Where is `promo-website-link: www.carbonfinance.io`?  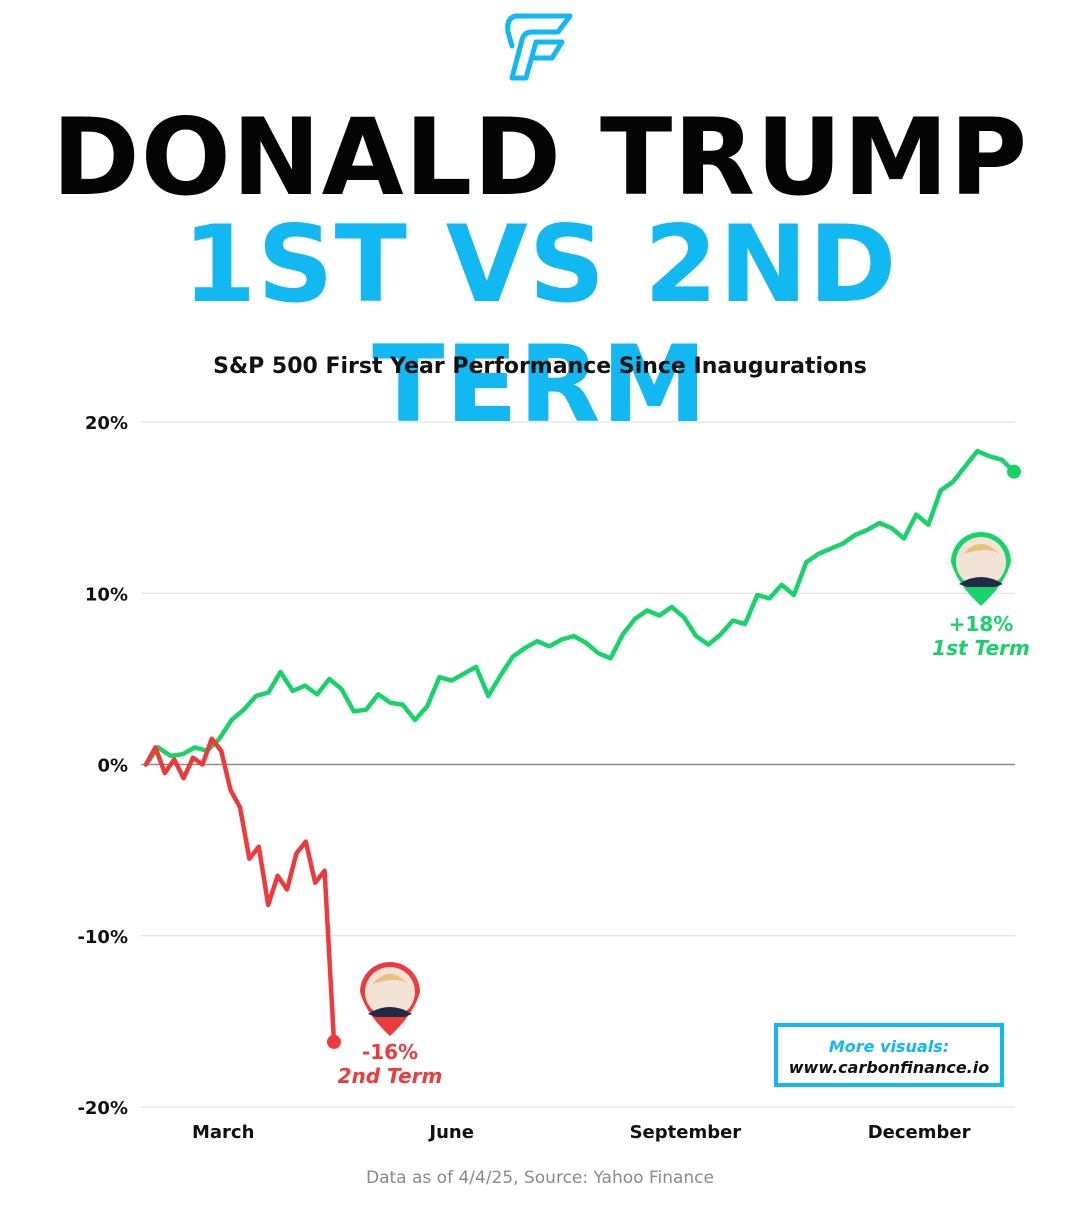
promo-website-link: www.carbonfinance.io is located at coordinates (889, 1067).